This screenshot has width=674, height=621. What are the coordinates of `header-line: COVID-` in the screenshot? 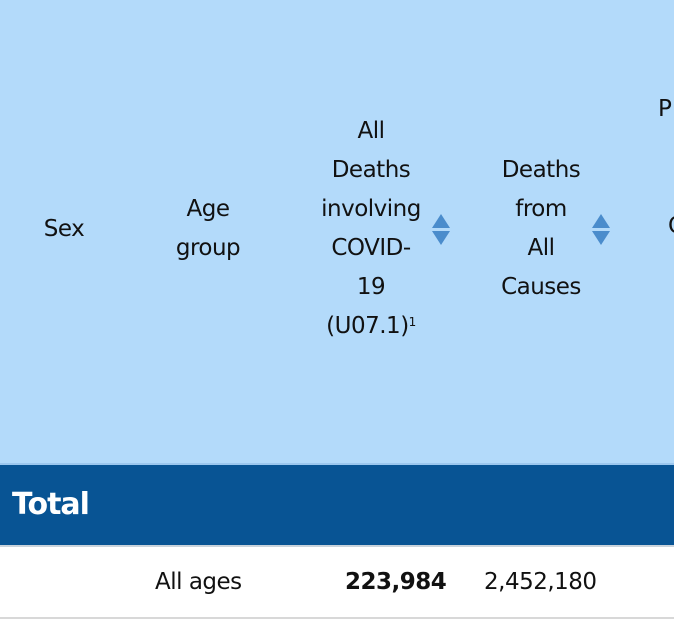 It's located at (371, 248).